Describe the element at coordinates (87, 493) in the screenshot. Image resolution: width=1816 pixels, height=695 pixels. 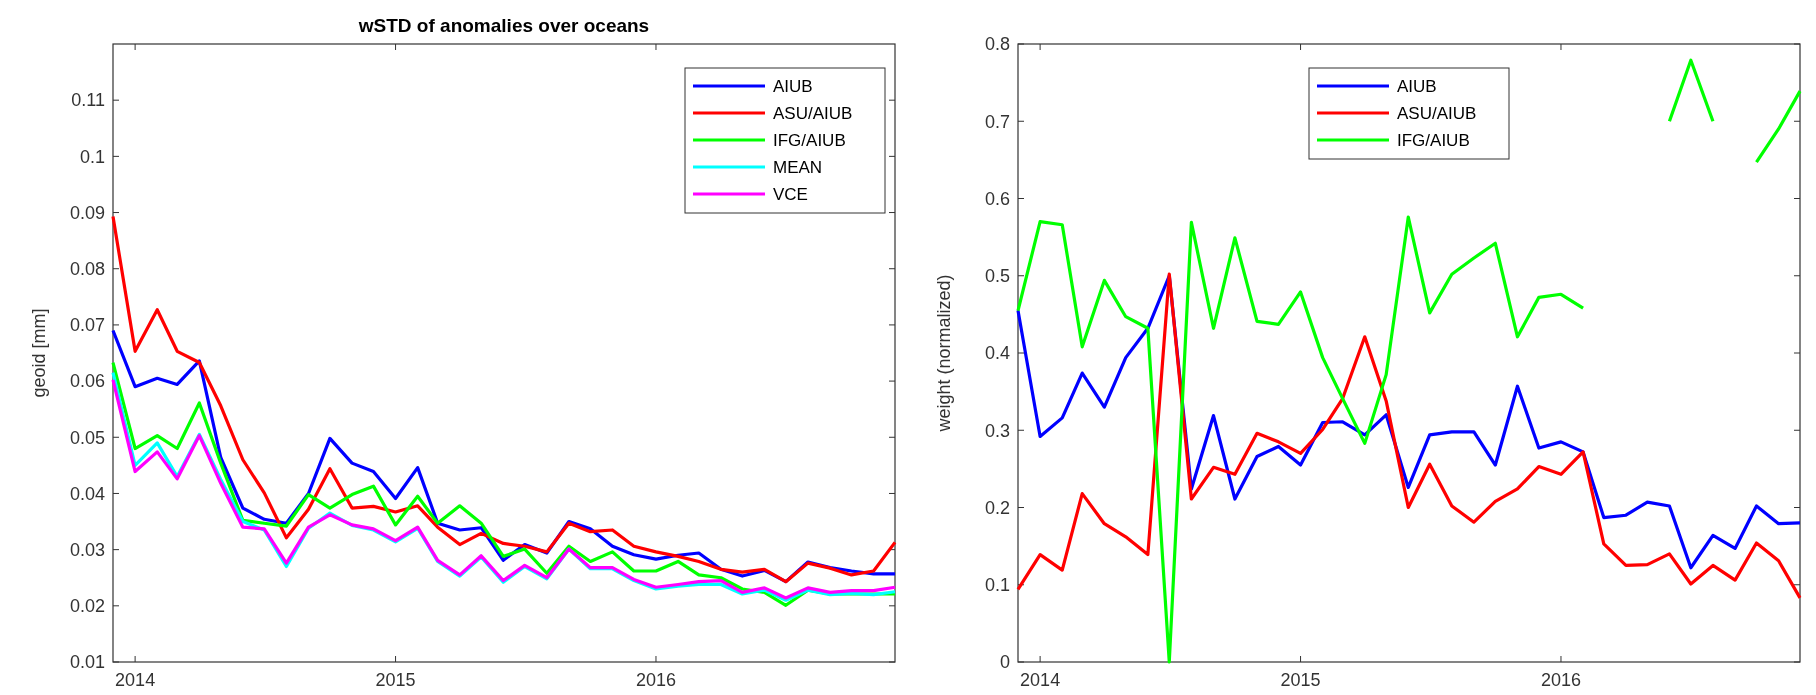
I see `y-tick-label: 0.04` at that location.